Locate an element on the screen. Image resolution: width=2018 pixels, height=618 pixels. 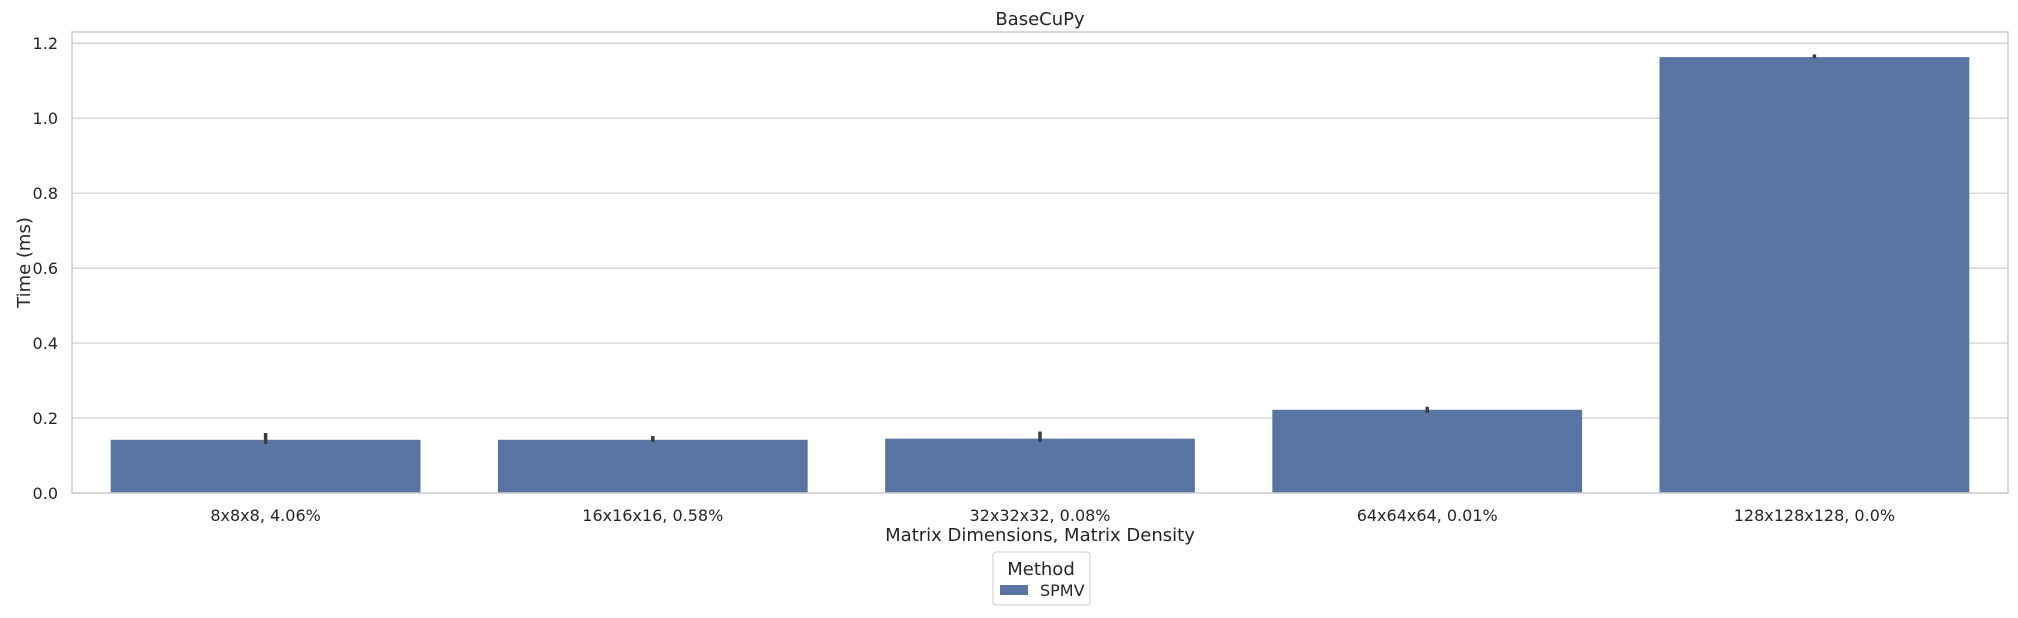
legend-title: Method is located at coordinates (1041, 569).